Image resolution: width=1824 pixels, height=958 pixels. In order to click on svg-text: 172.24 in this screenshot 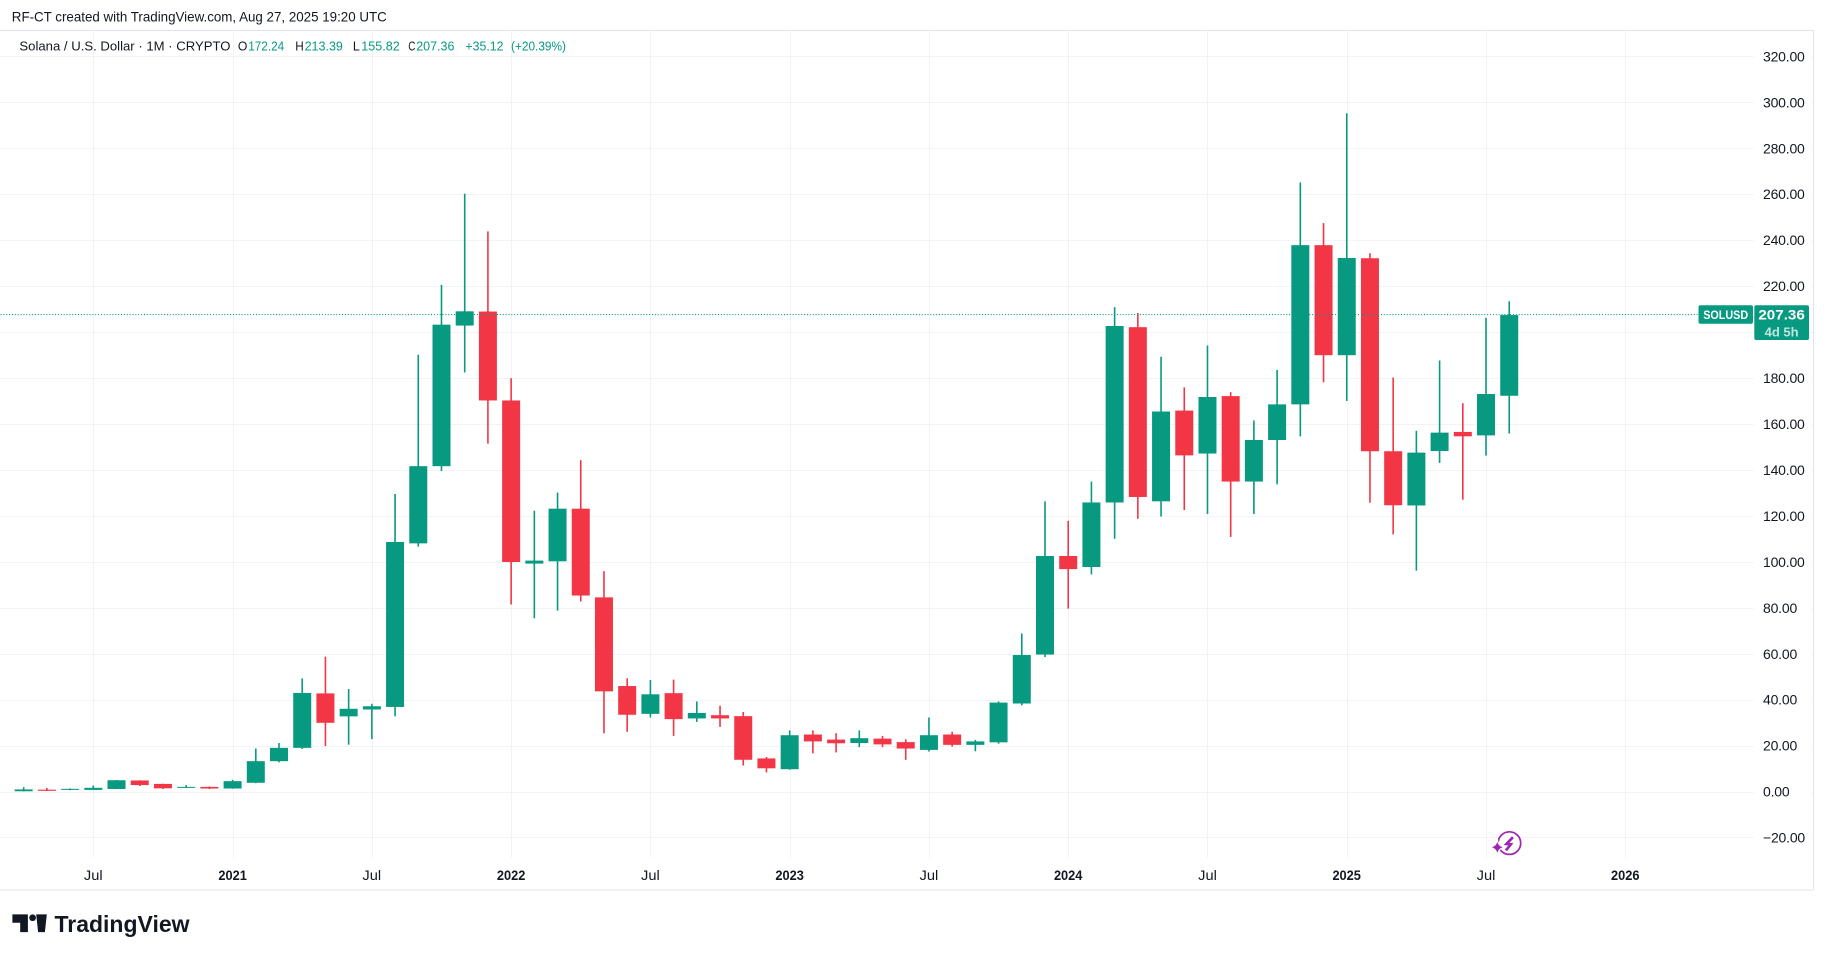, I will do `click(266, 46)`.